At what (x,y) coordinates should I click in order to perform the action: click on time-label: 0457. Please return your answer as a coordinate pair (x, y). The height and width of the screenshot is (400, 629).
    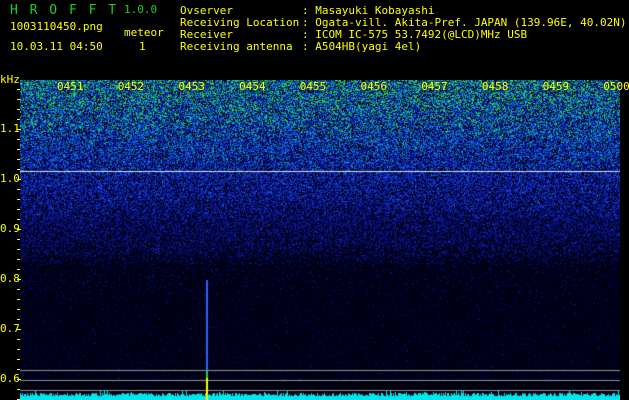
    Looking at the image, I should click on (434, 86).